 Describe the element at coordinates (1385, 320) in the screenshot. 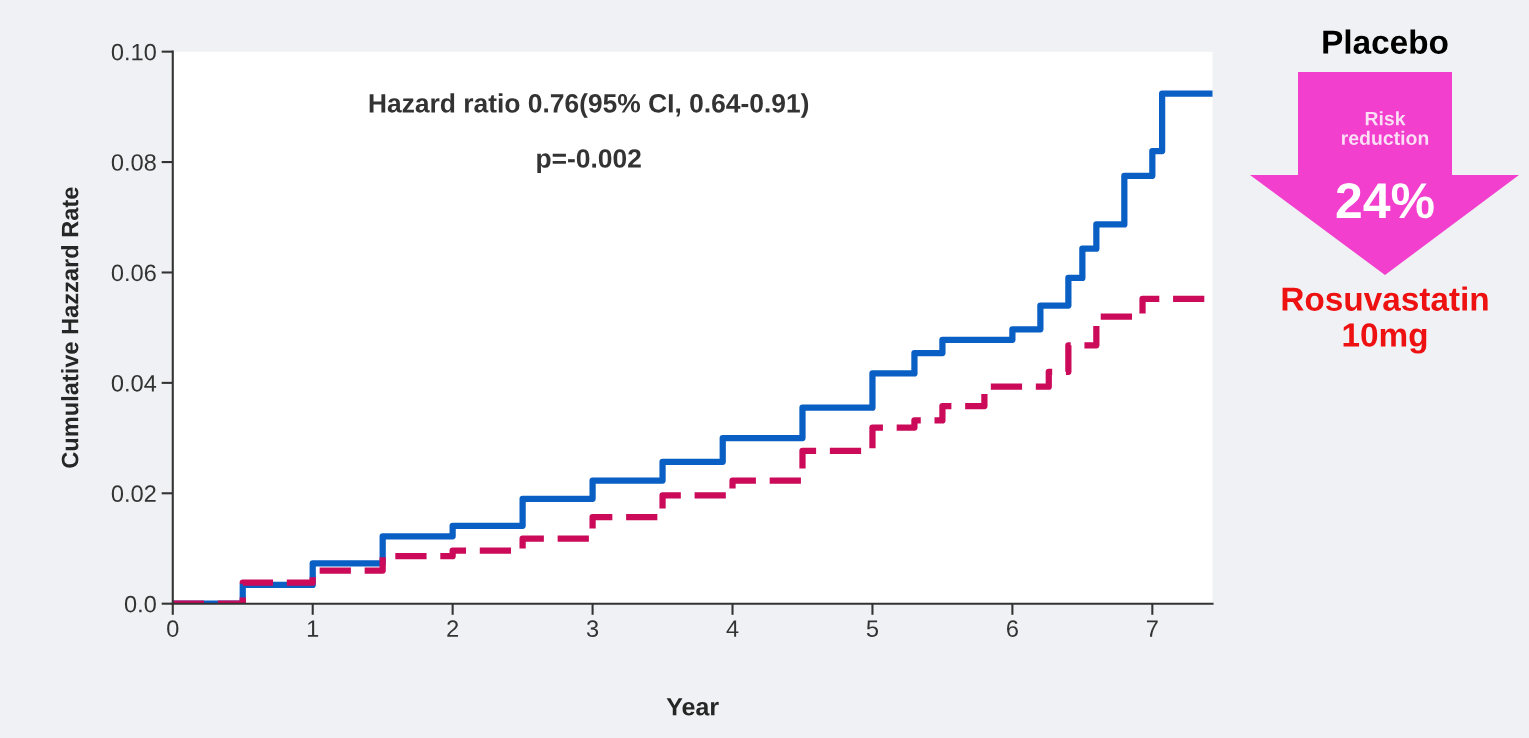

I see `text: Rosuvastatin 10mg` at that location.